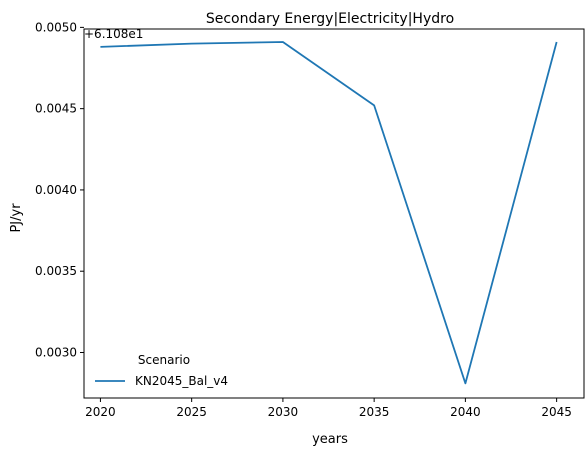 Image resolution: width=588 pixels, height=461 pixels. What do you see at coordinates (56, 27) in the screenshot?
I see `y-tick-label: 0.0050` at bounding box center [56, 27].